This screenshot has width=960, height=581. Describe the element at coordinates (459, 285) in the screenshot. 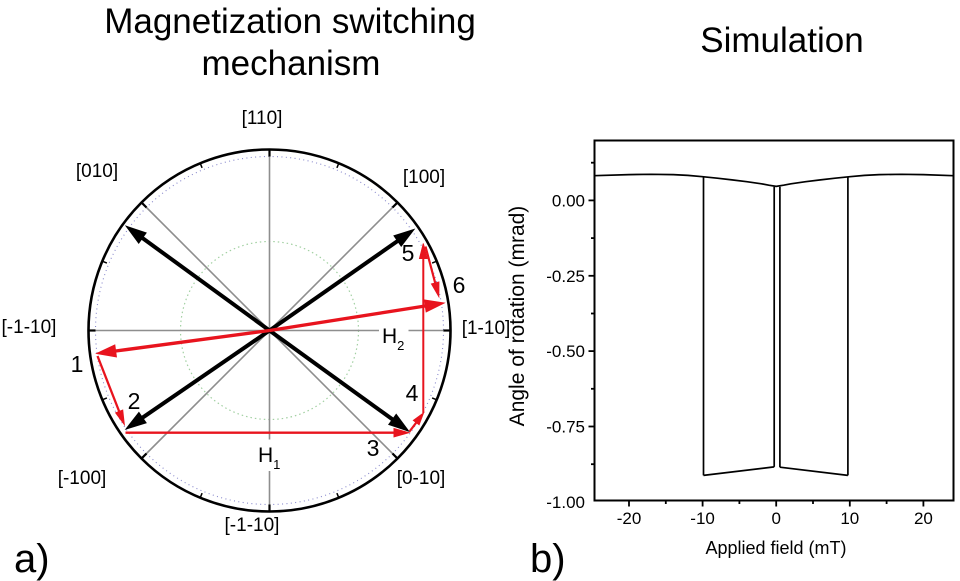

I see `svg-text: 6` at that location.